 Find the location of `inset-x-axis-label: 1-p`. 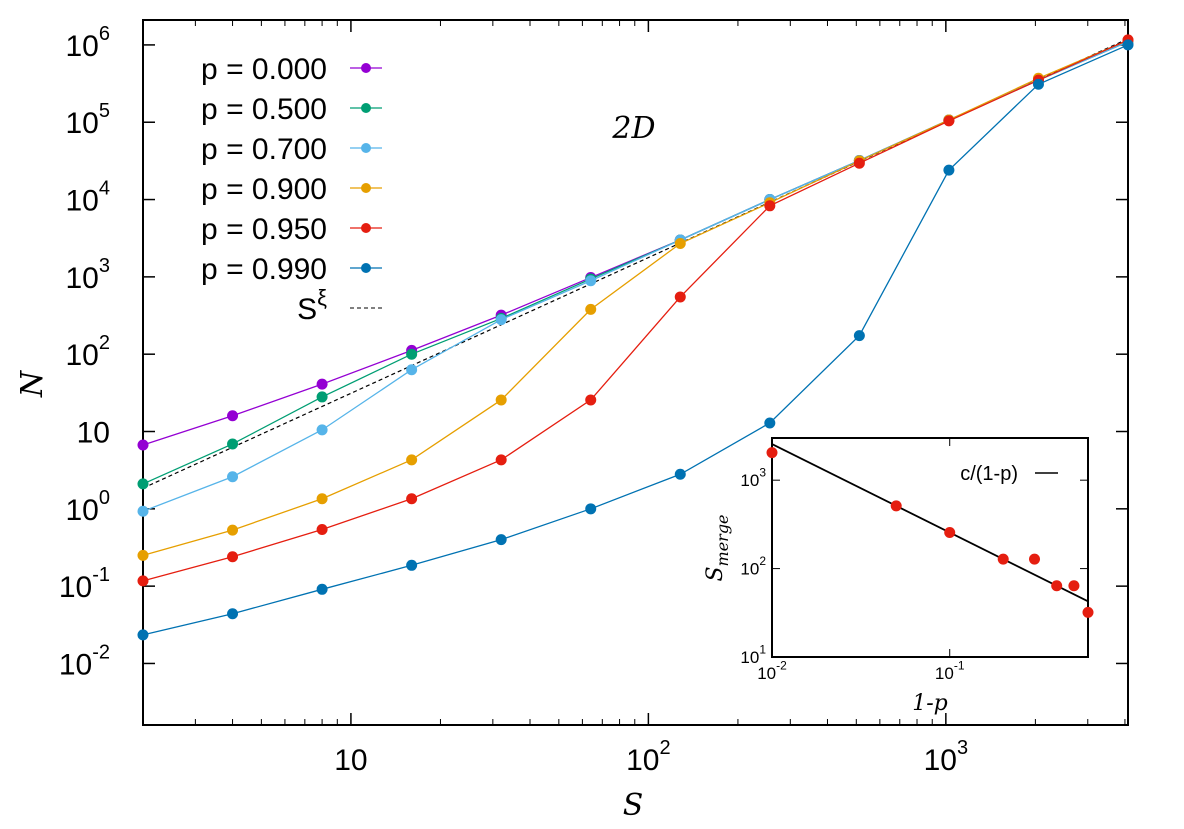

inset-x-axis-label: 1-p is located at coordinates (930, 703).